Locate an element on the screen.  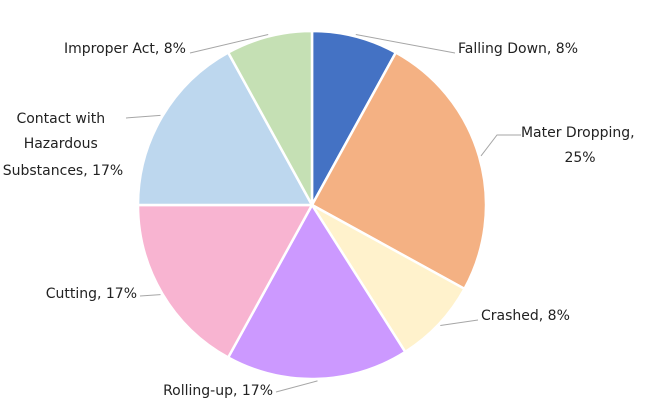
pie-slice-contact-with-hazardous-substances is located at coordinates (225, 128).